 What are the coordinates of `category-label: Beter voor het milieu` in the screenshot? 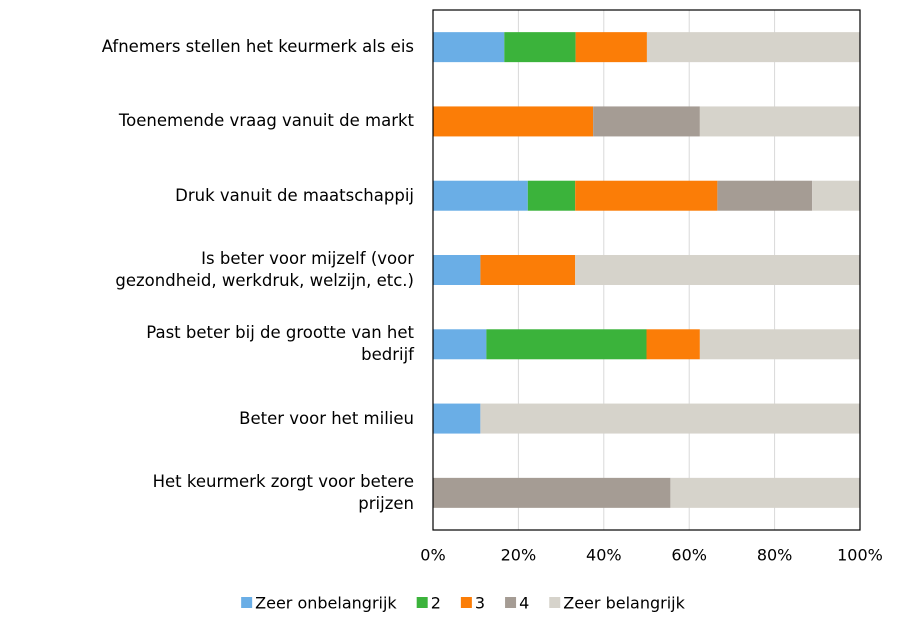 It's located at (326, 418).